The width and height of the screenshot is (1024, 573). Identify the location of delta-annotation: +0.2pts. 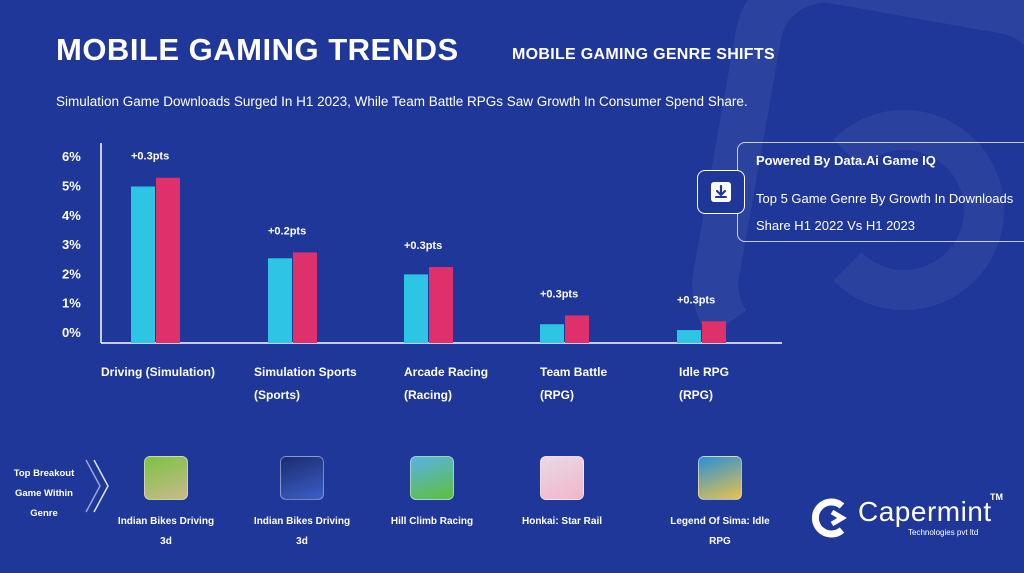
(287, 231).